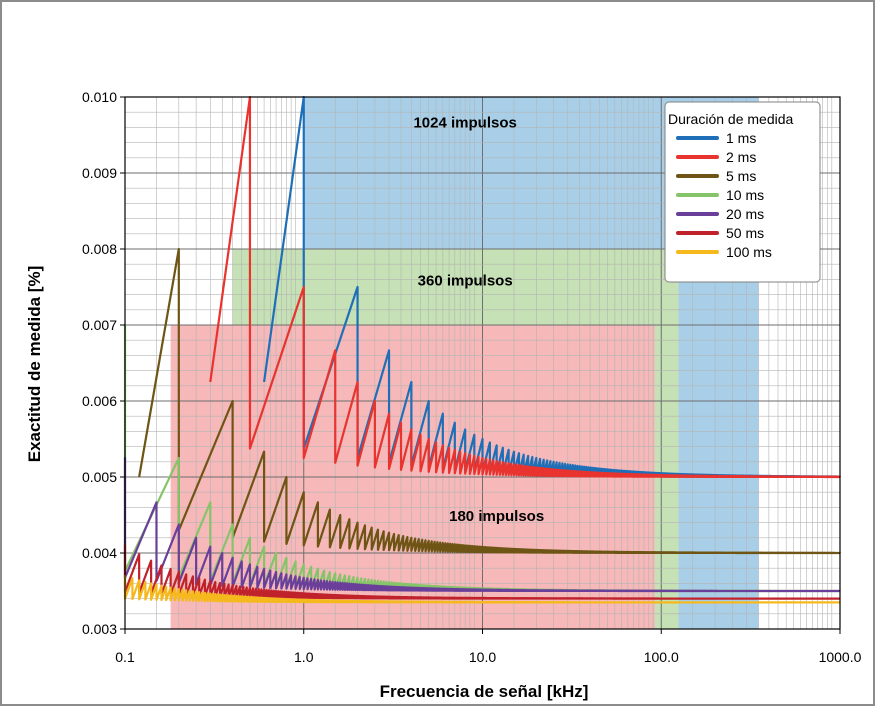 Image resolution: width=875 pixels, height=706 pixels. I want to click on region-label-2: 180 impulsos, so click(496, 516).